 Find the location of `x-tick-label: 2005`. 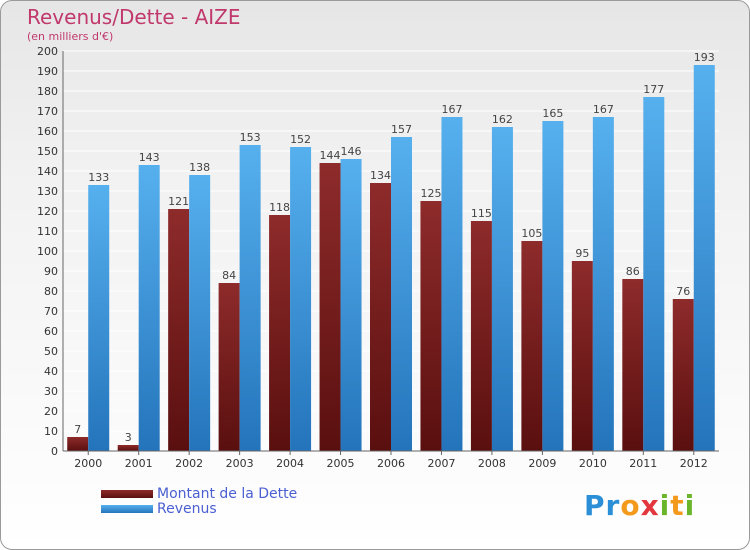

x-tick-label: 2005 is located at coordinates (341, 463).